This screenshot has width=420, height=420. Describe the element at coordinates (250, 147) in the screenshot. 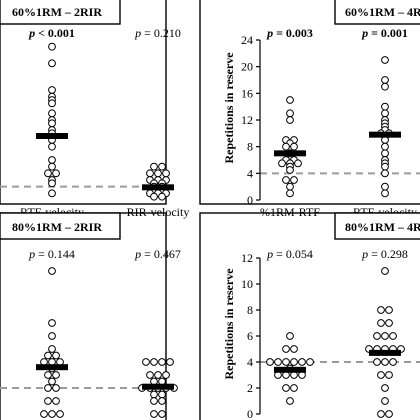

I see `panel-60-4rir-y-tick-label: 8` at that location.